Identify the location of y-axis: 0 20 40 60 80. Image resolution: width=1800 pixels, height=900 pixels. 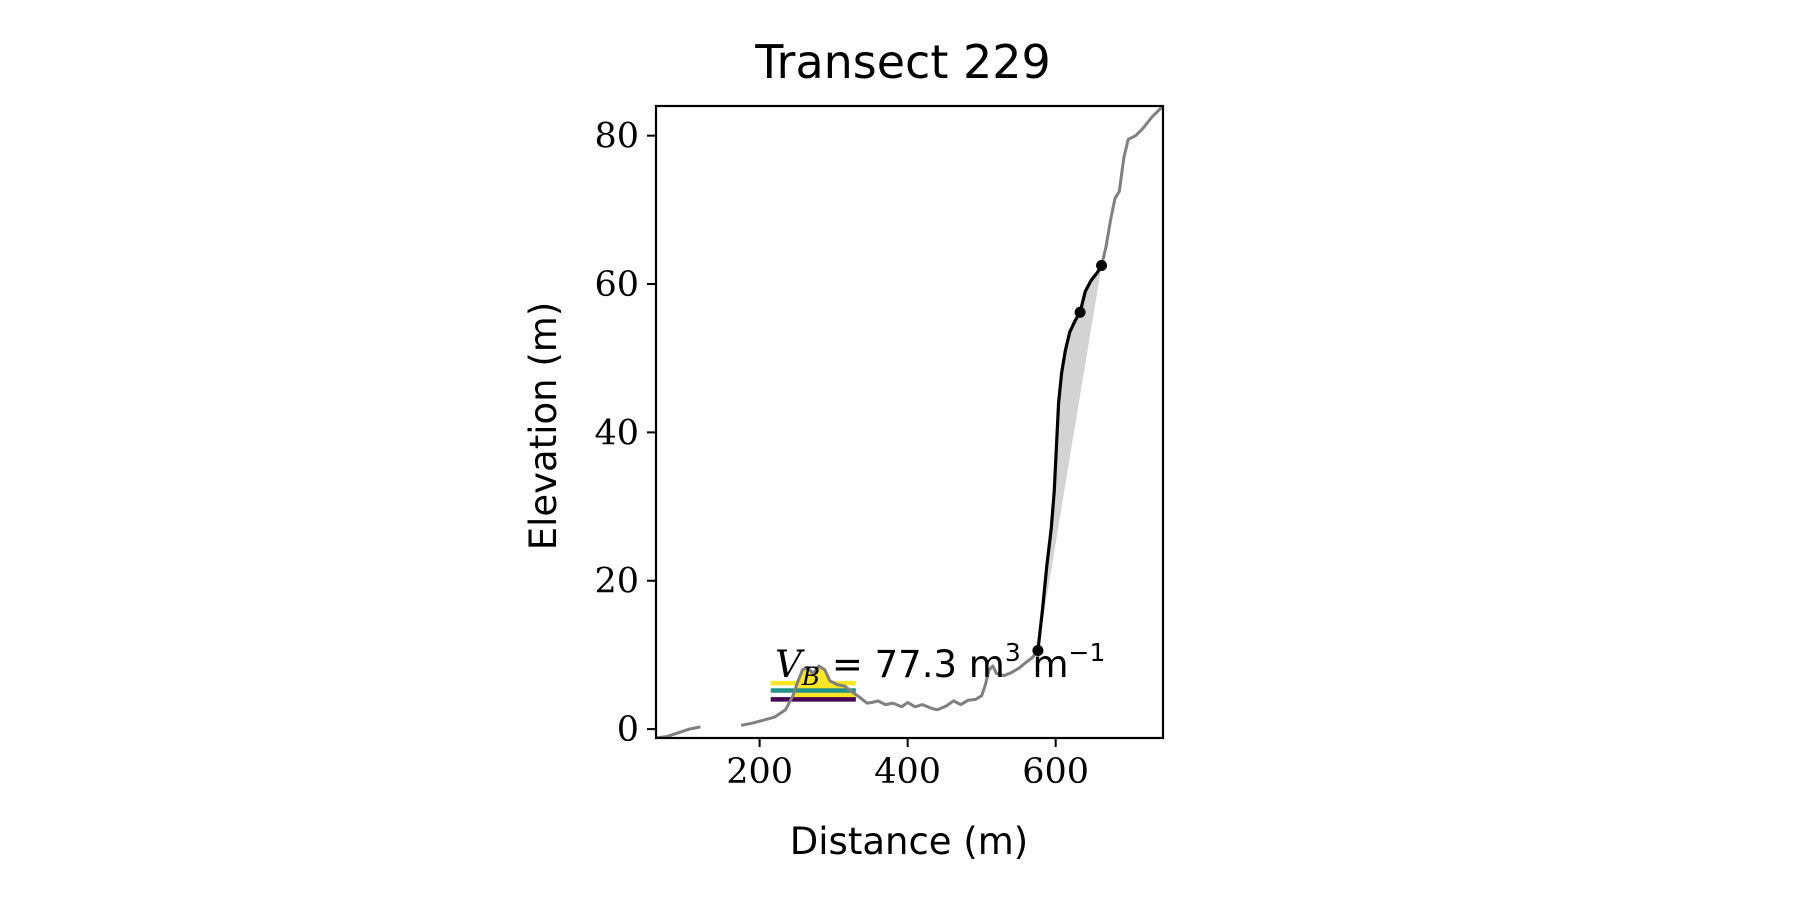
(625, 433).